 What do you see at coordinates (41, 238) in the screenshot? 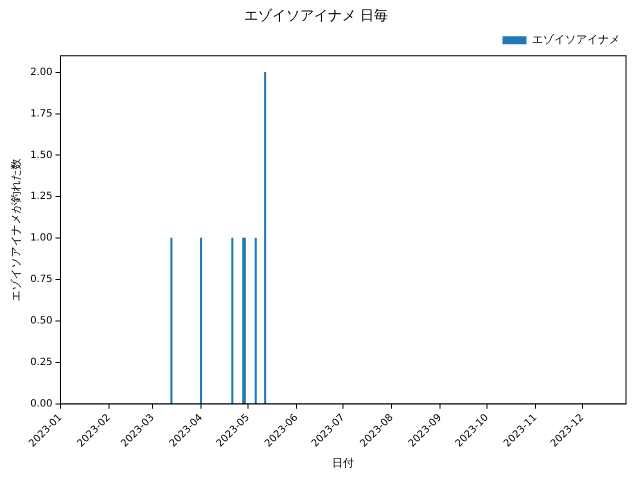
I see `y-tick-label: 1.00` at bounding box center [41, 238].